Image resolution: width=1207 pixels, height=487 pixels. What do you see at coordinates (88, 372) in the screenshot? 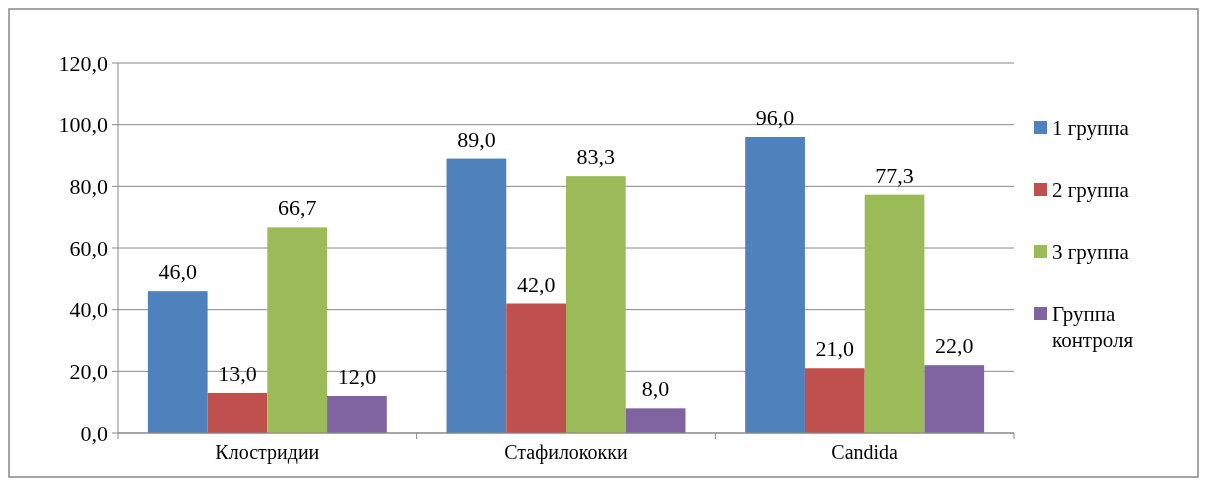
I see `y-tick-label: 20,0` at bounding box center [88, 372].